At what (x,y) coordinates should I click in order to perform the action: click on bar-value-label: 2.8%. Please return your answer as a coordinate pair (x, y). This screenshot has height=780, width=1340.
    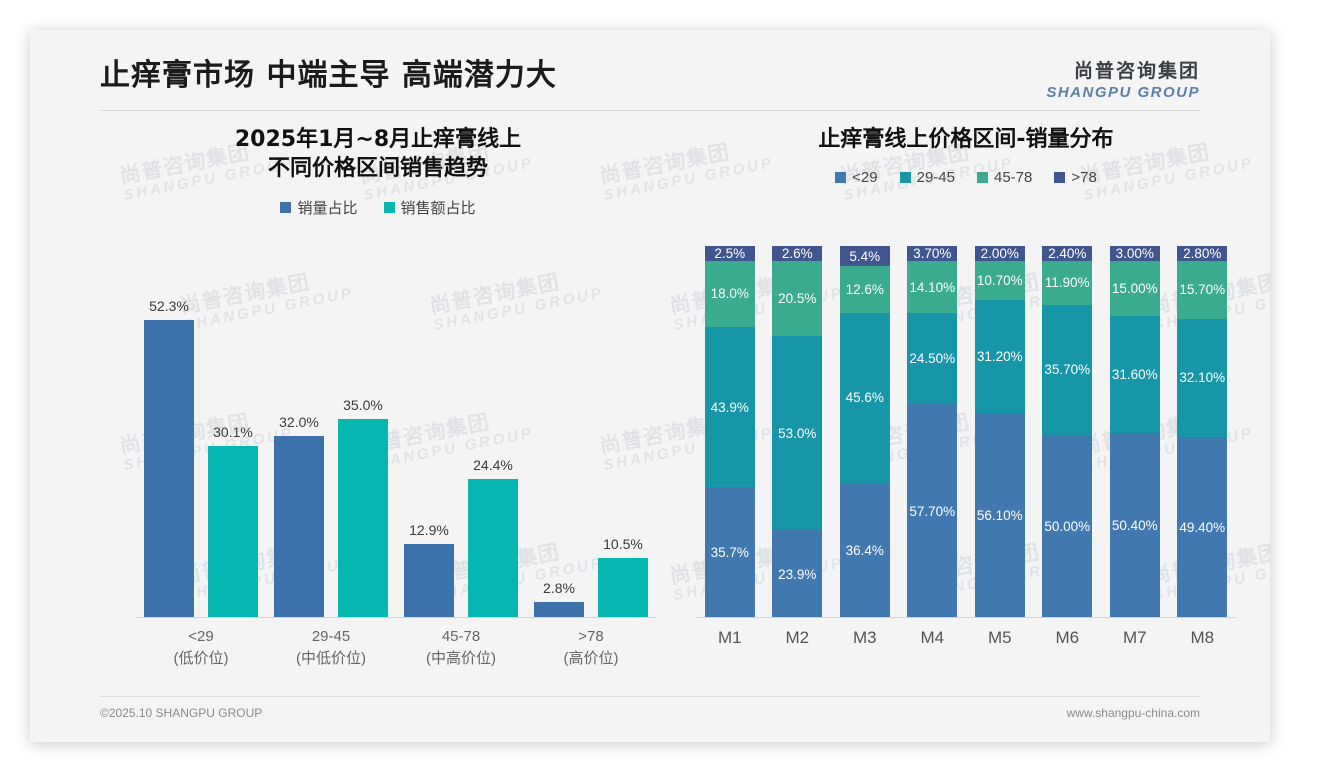
    Looking at the image, I should click on (559, 588).